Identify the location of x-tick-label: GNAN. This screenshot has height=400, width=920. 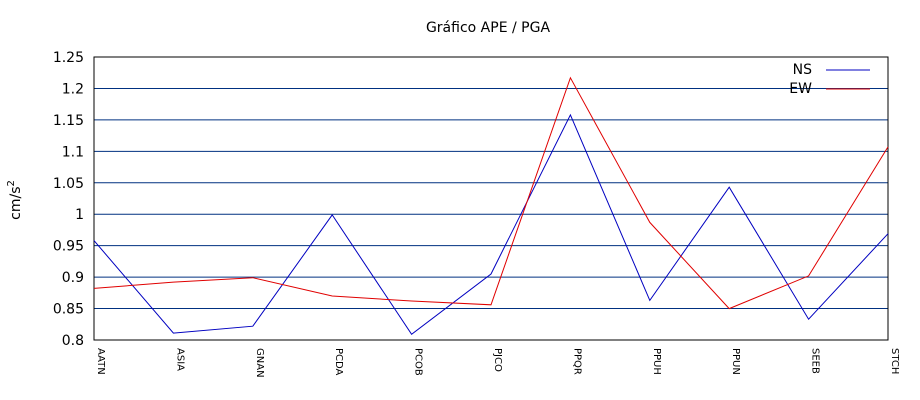
(259, 363).